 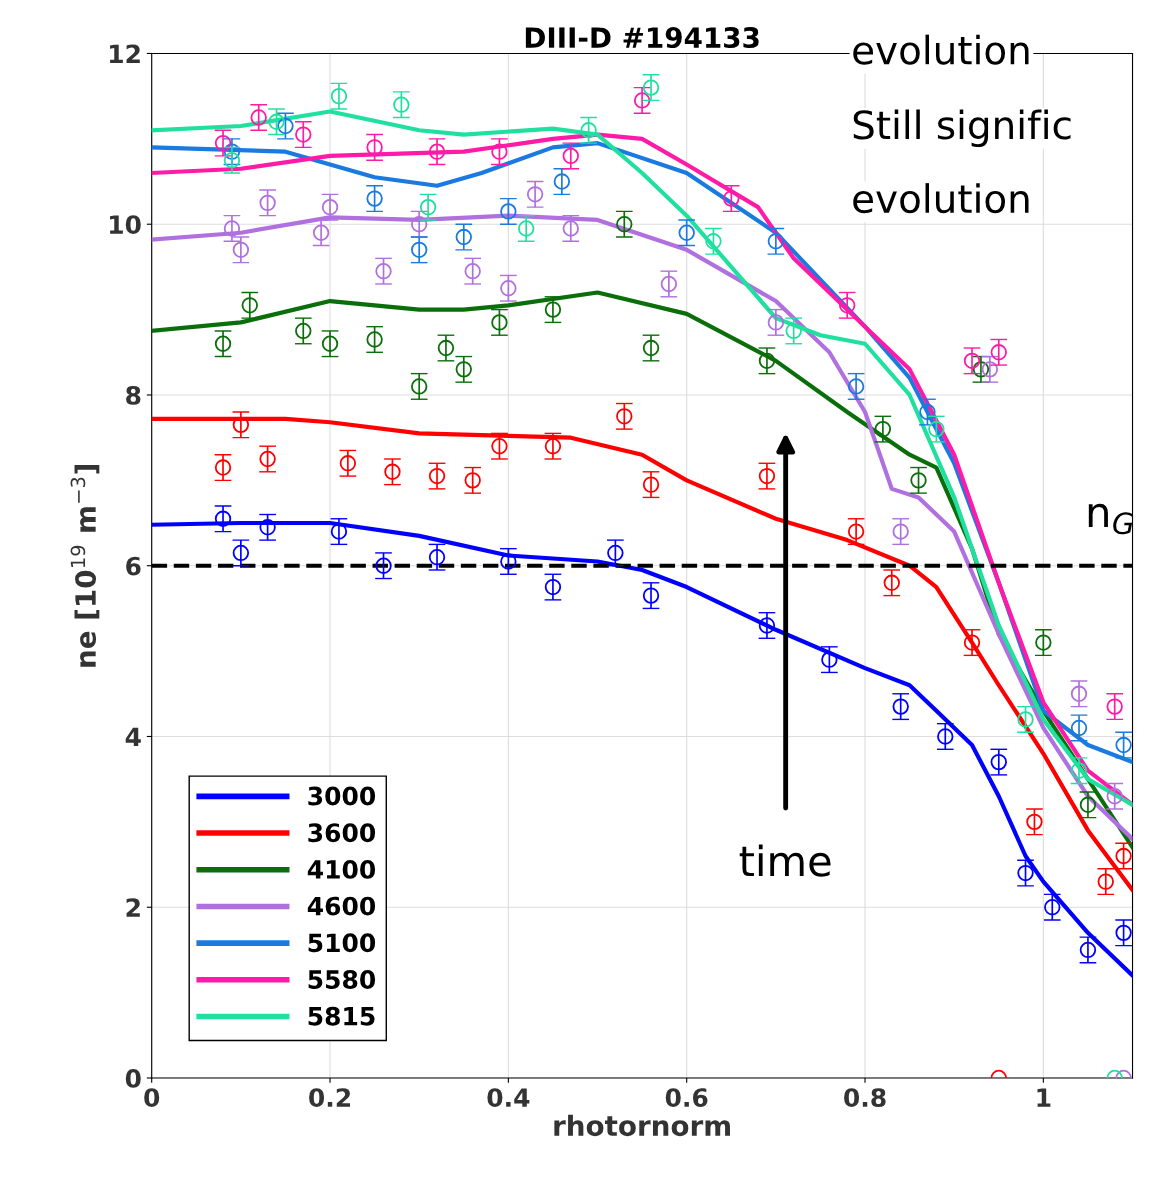 I want to click on y-tick-label: 6, so click(x=133, y=566).